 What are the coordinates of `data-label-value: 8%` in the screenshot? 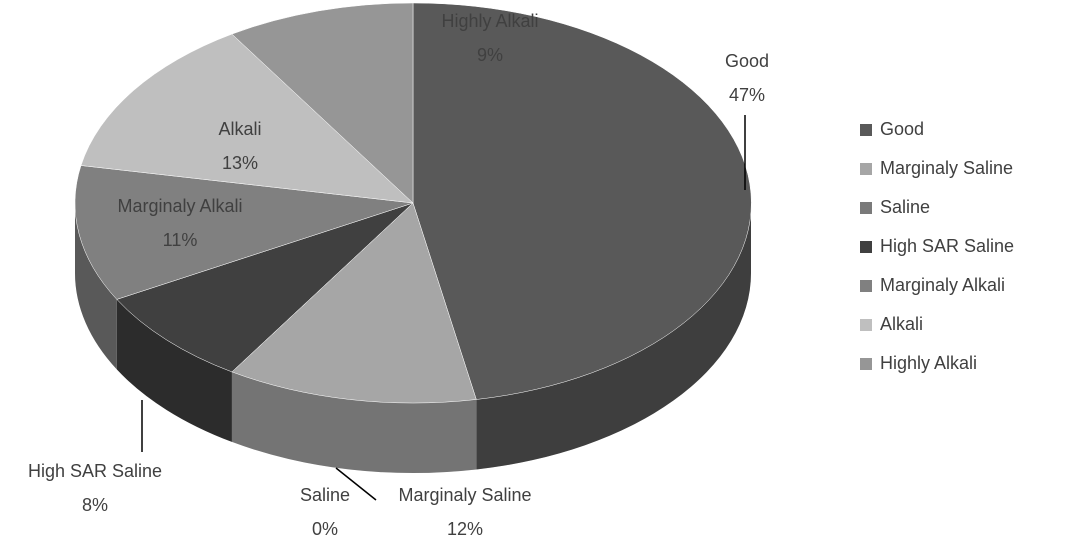 It's located at (95, 505).